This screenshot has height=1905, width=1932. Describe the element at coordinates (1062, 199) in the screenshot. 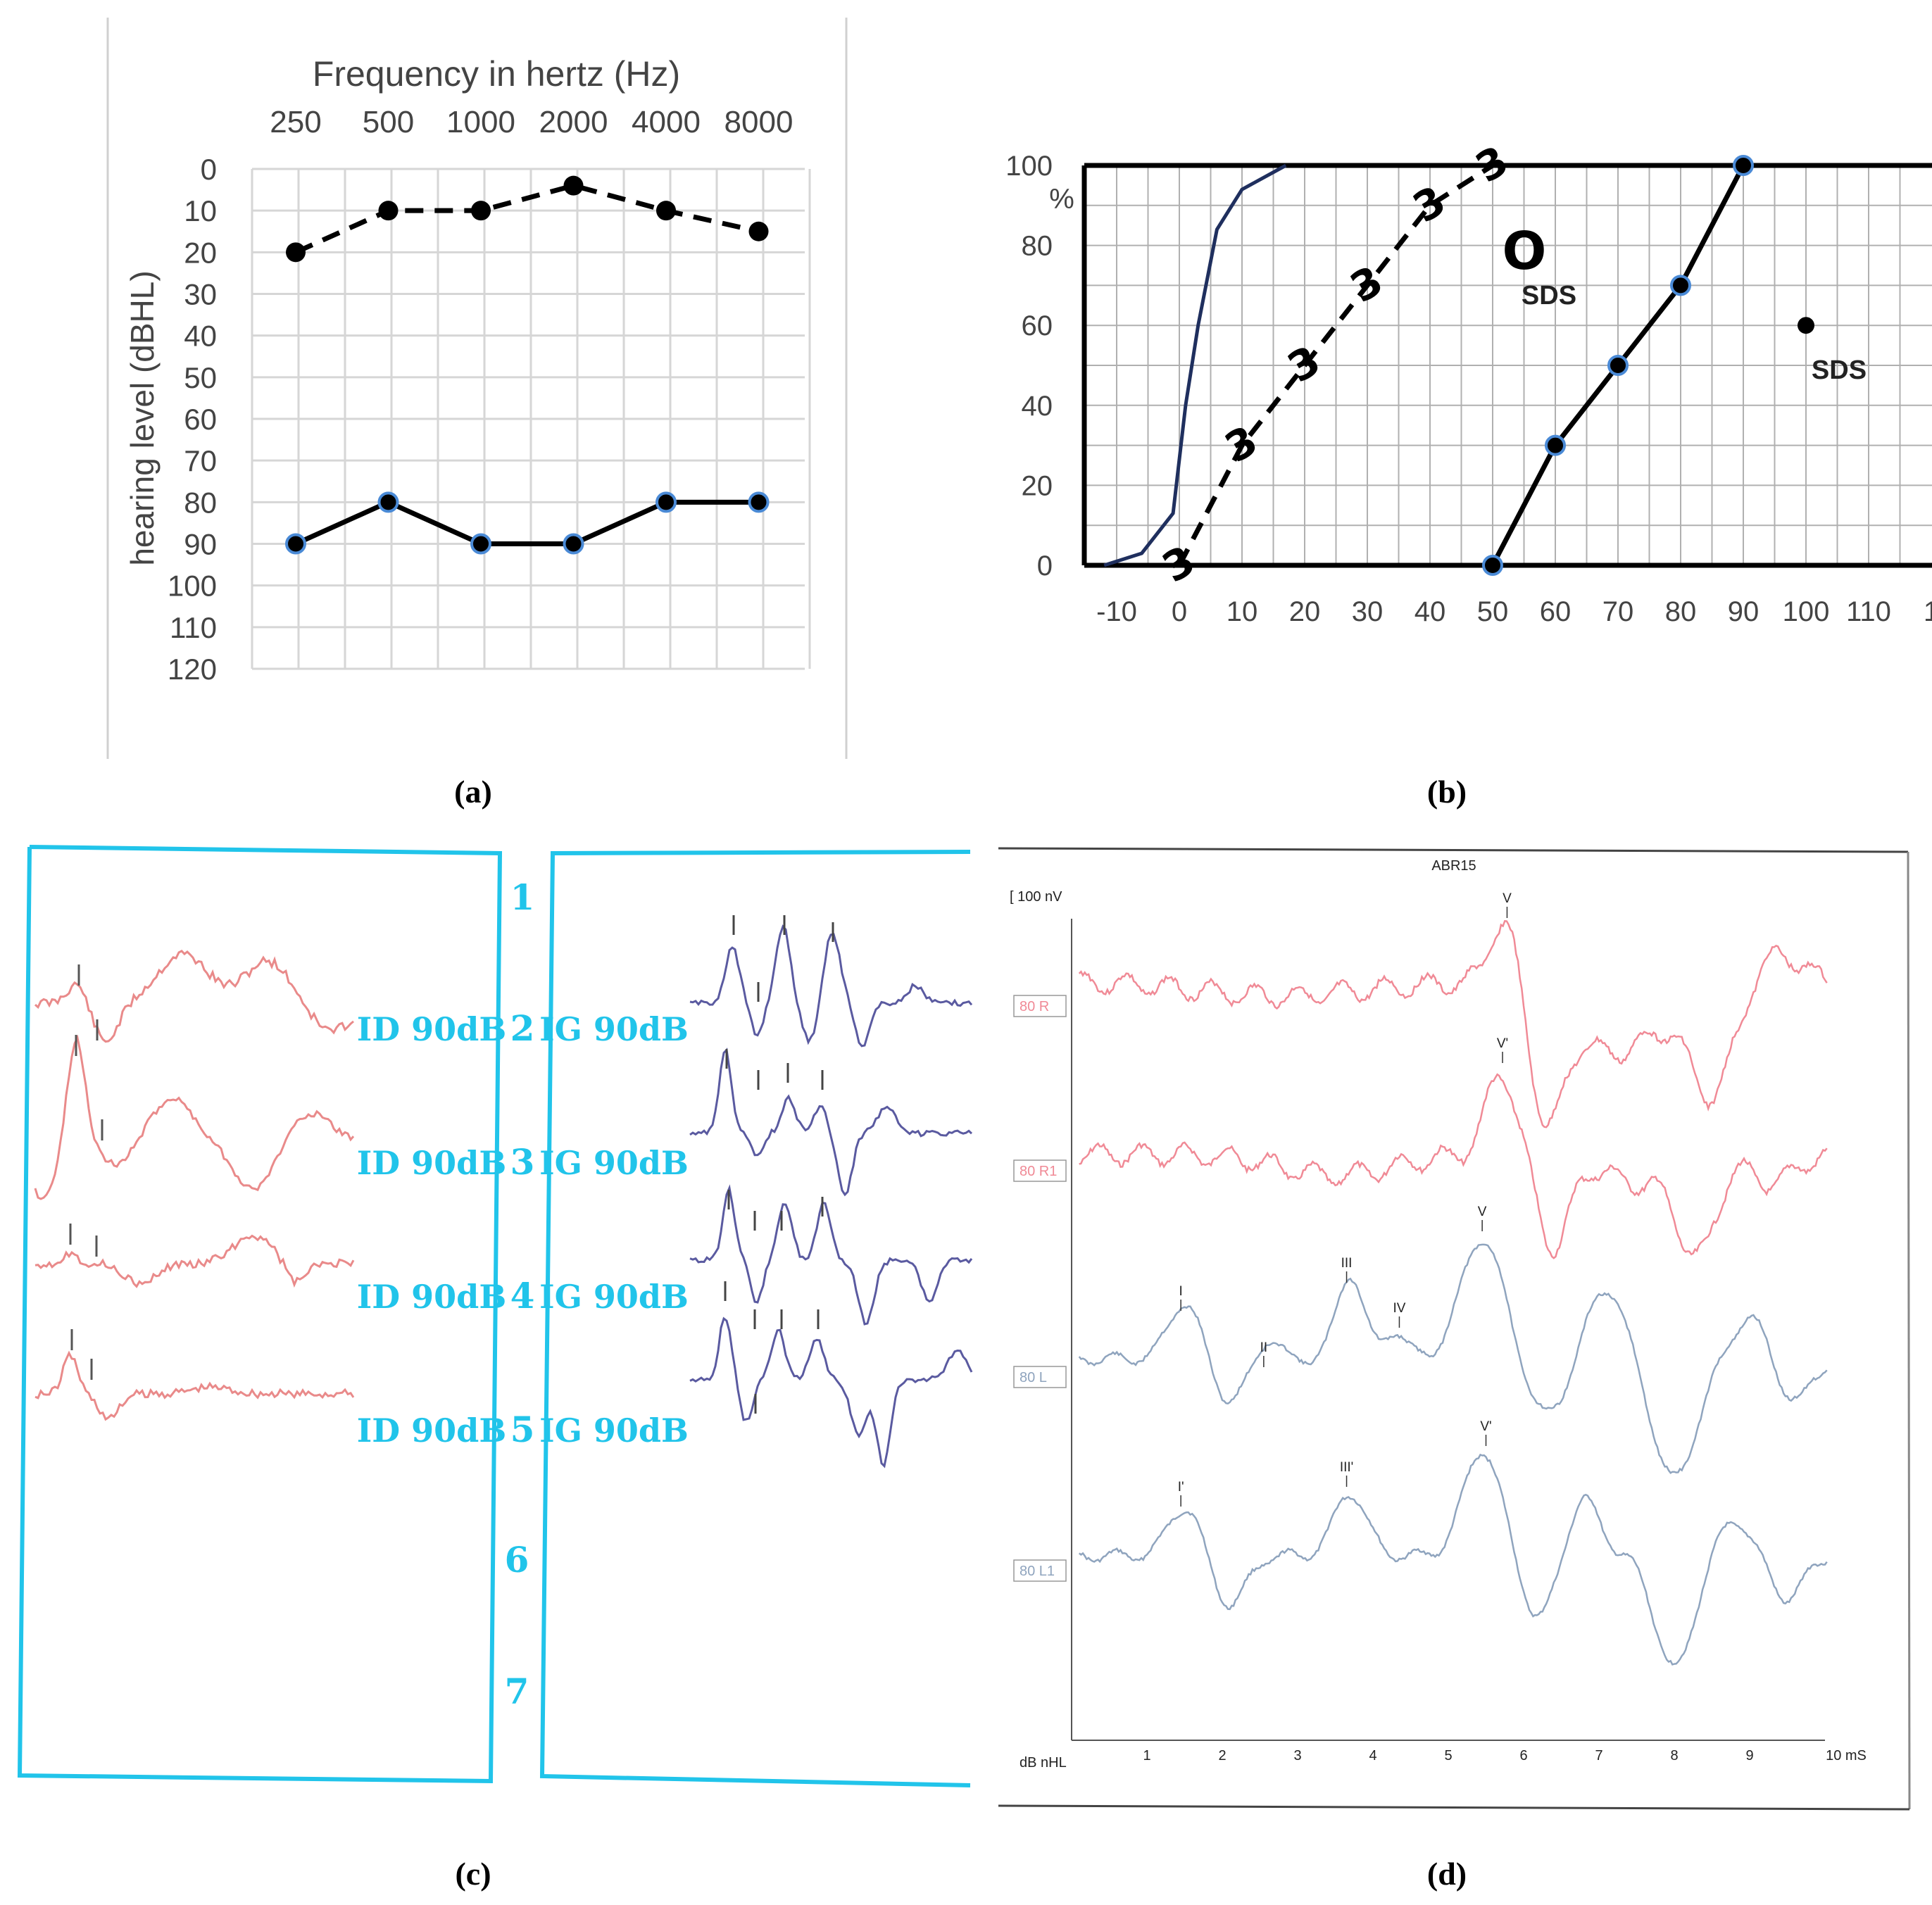

I see `y-unit-label: %` at that location.